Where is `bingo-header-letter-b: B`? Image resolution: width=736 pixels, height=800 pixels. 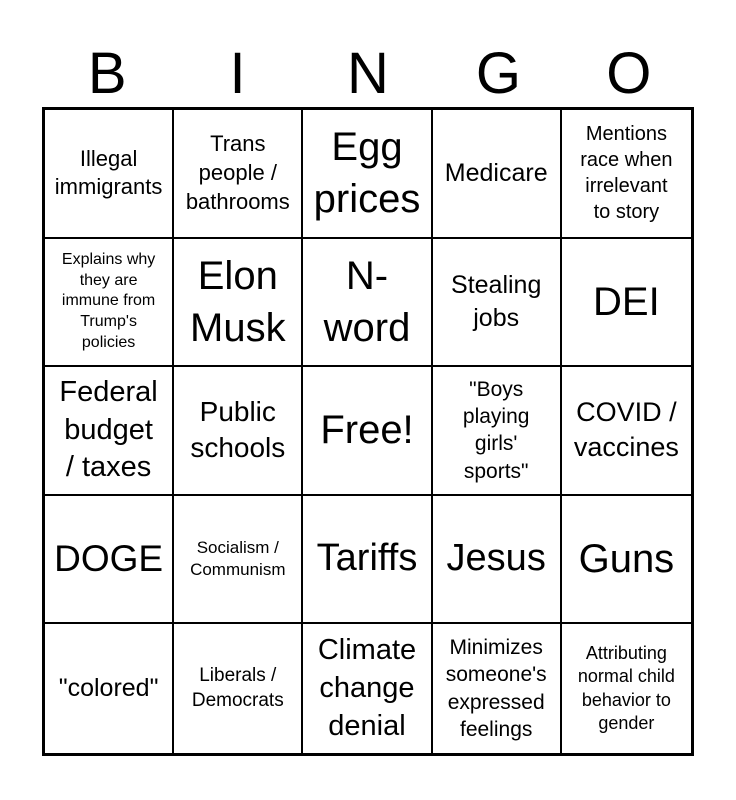
bingo-header-letter-b: B is located at coordinates (107, 73).